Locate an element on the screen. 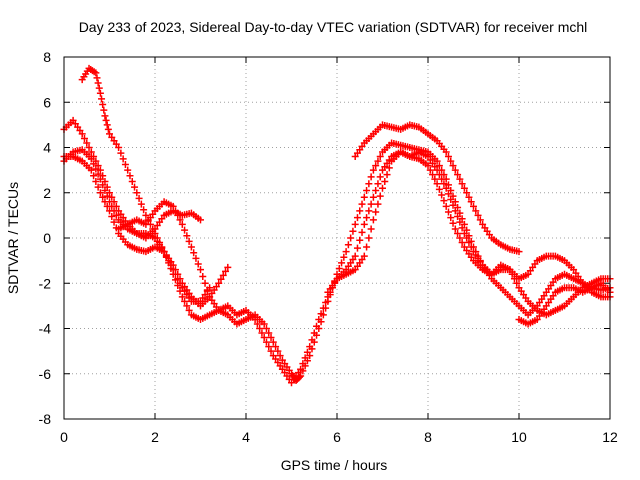  y-tick-label: 0 is located at coordinates (47, 238).